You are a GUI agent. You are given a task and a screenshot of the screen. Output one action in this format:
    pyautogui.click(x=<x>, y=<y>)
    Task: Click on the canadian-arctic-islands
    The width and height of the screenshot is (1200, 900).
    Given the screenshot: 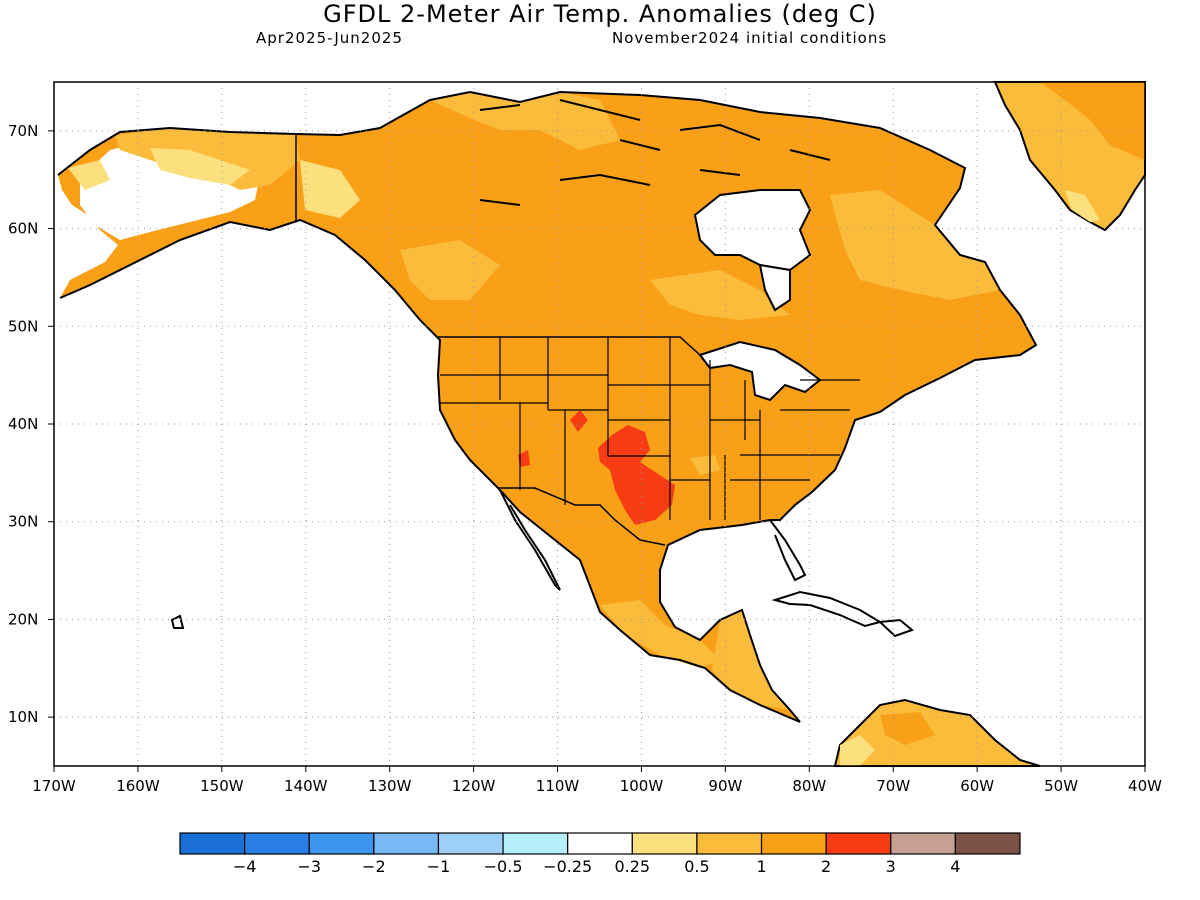 What is the action you would take?
    pyautogui.click(x=655, y=152)
    